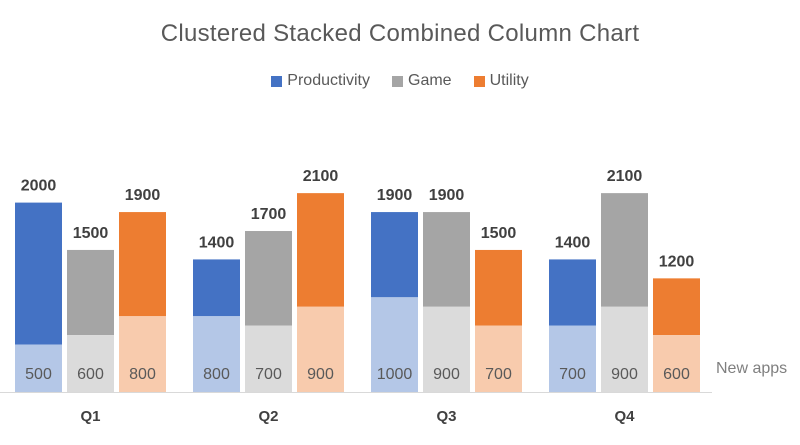 The image size is (800, 445). Describe the element at coordinates (624, 349) in the screenshot. I see `bar-new-apps-game-q4` at that location.